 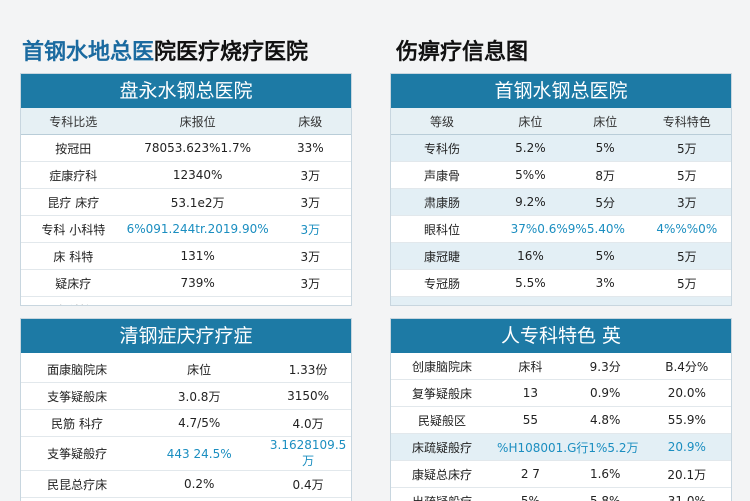 I want to click on row-label-cell: 创康脑院床, so click(x=442, y=366).